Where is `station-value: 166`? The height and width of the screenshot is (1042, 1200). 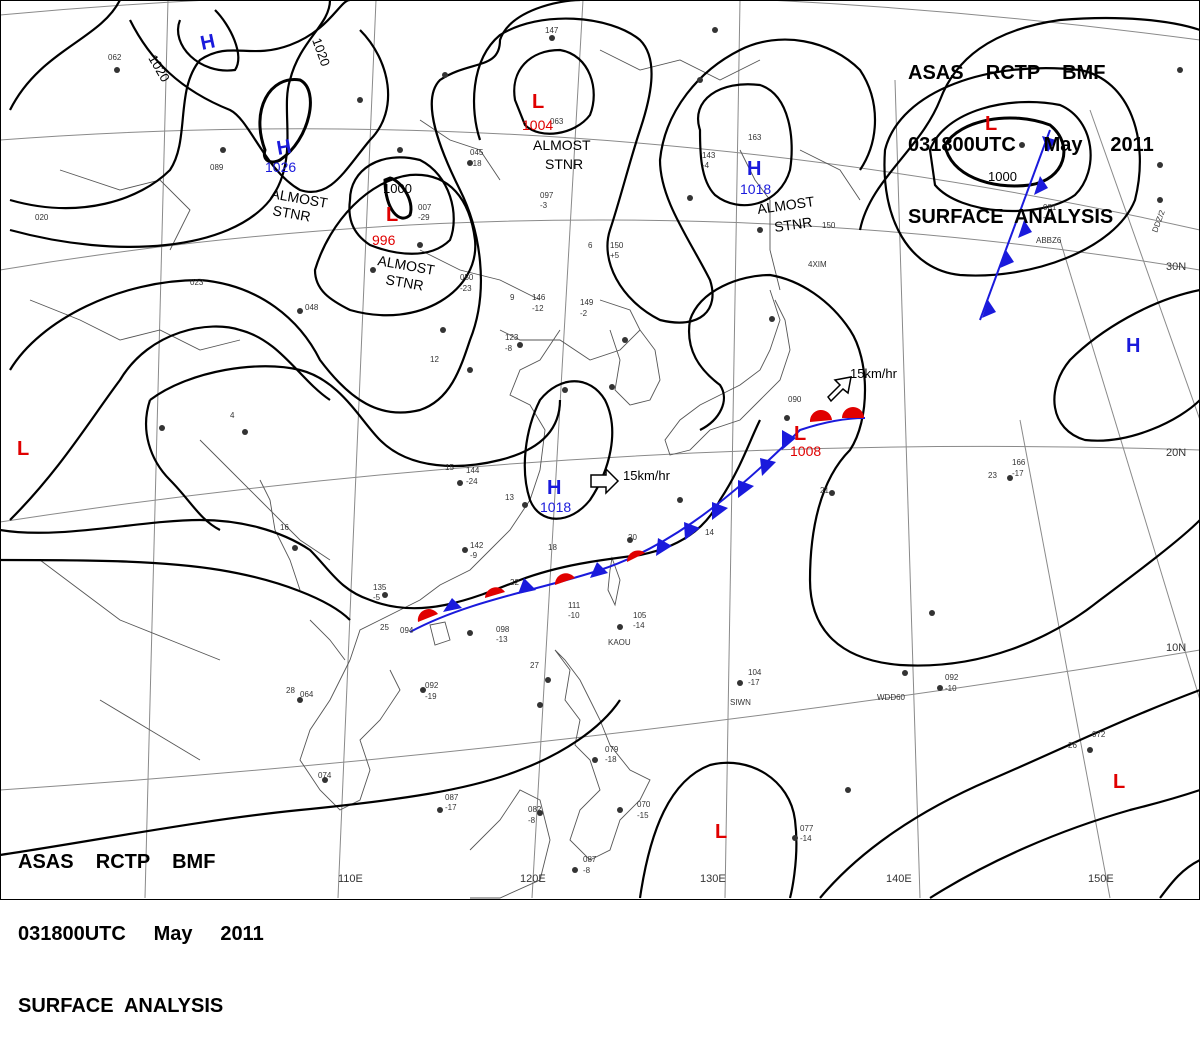
station-value: 166 is located at coordinates (1019, 462).